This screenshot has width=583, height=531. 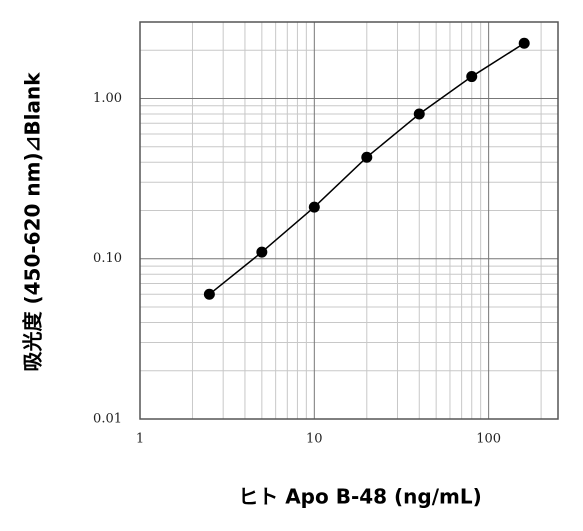 I want to click on x-axis-label: ヒト Apo B-48 (ng/mL), so click(x=360, y=497).